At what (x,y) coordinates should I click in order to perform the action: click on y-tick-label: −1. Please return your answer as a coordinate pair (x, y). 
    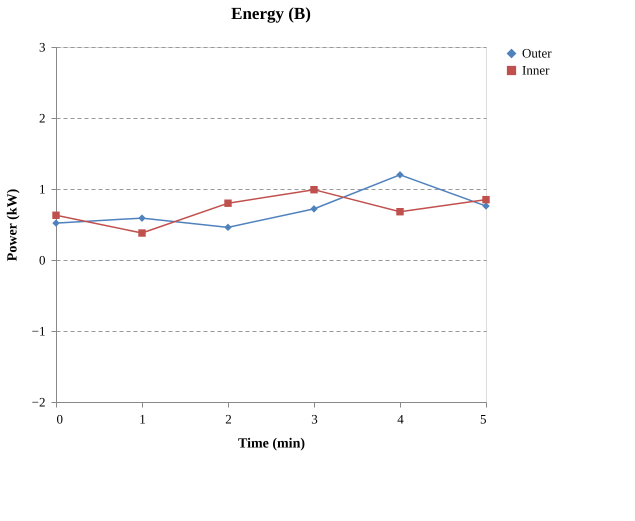
    Looking at the image, I should click on (39, 331).